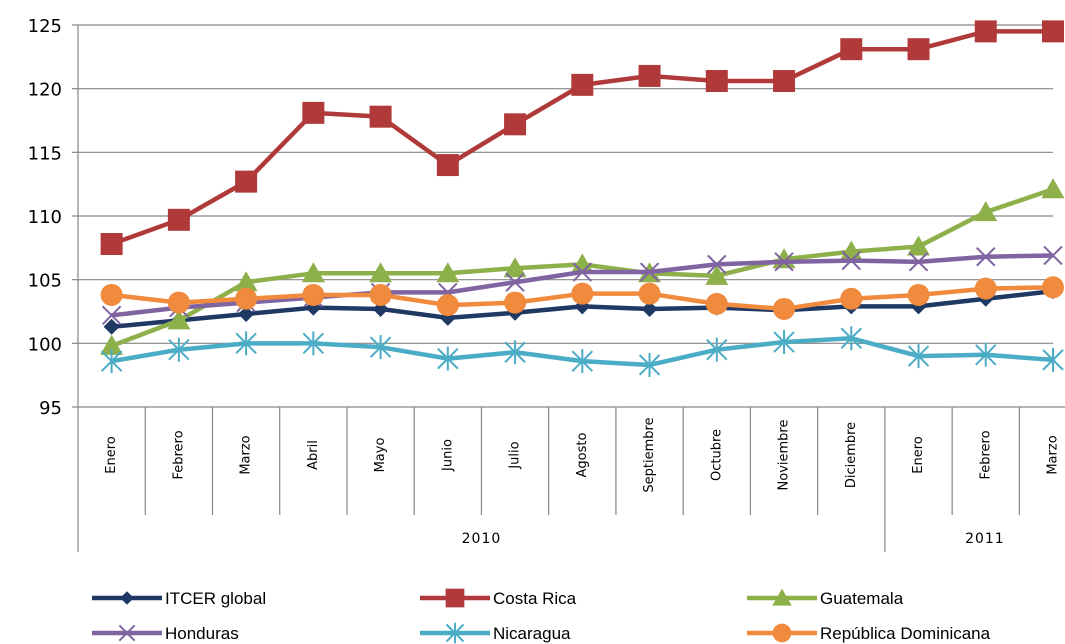 The image size is (1065, 644). What do you see at coordinates (582, 455) in the screenshot?
I see `x-tick-label: Agosto` at bounding box center [582, 455].